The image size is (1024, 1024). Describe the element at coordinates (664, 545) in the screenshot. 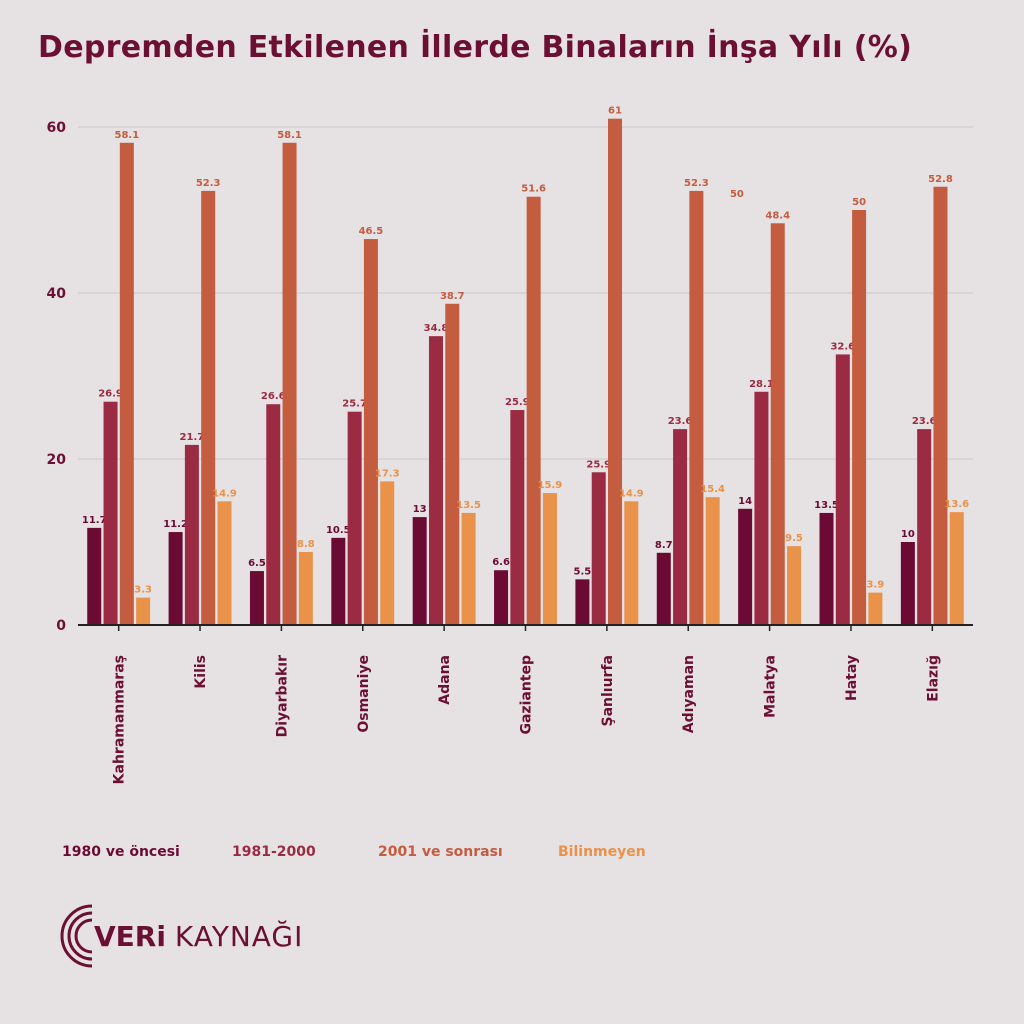

I see `data-label: 8.7` at that location.